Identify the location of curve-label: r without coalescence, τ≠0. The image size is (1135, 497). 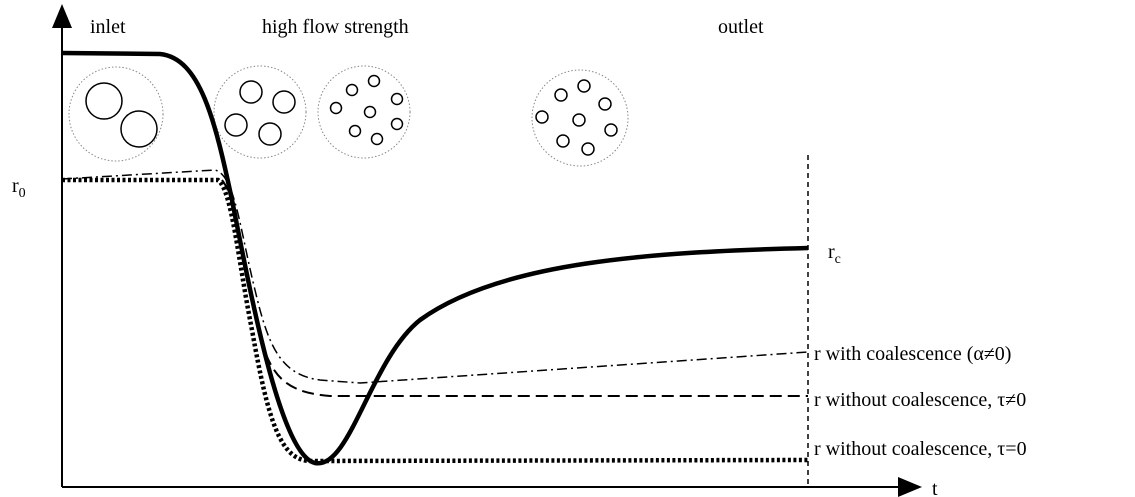
(920, 400).